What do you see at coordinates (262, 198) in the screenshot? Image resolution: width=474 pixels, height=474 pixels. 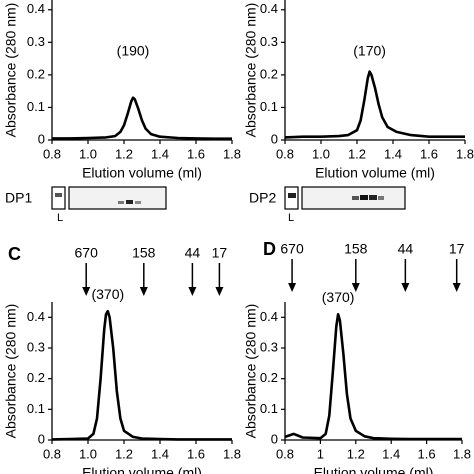 I see `gel-label: DP2` at bounding box center [262, 198].